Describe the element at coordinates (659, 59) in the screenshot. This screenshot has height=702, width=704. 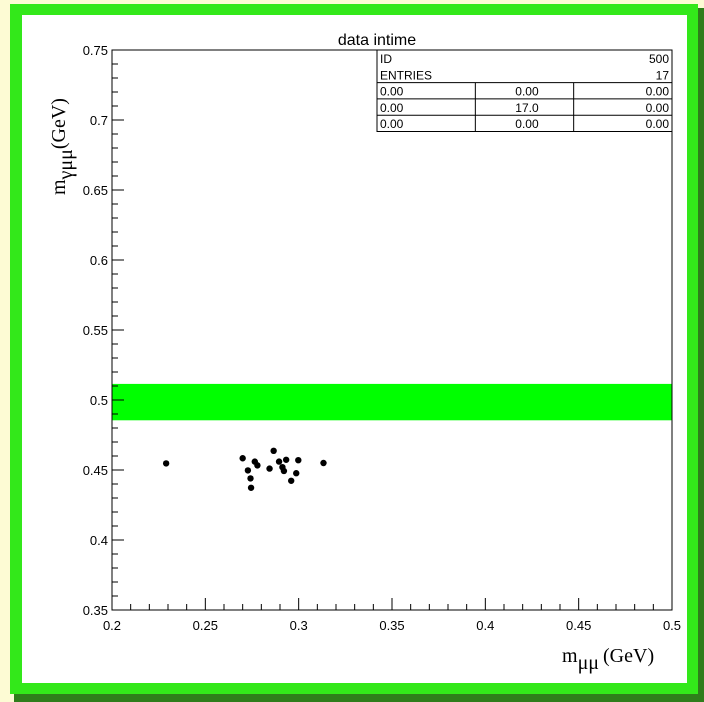
I see `stats-value: 500` at that location.